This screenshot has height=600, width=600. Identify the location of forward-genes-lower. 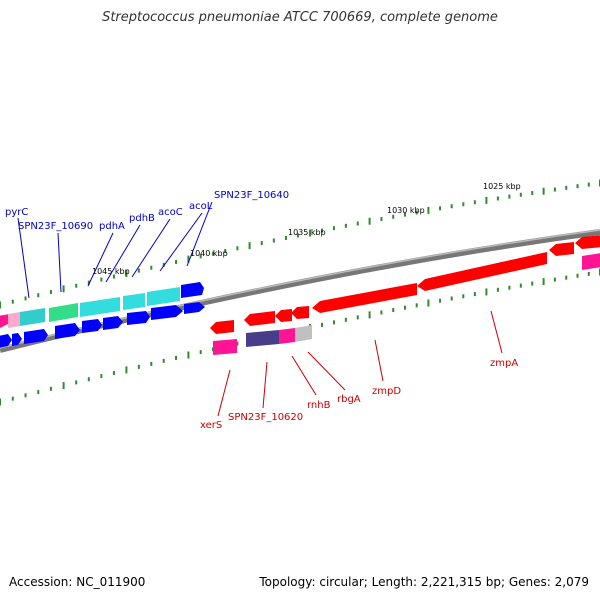
(102, 325).